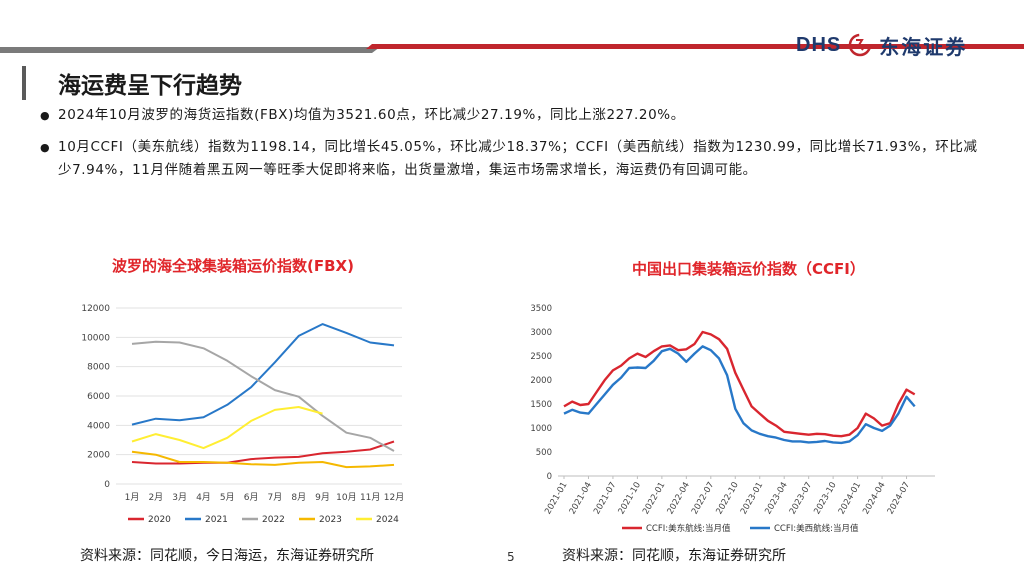 Image resolution: width=1024 pixels, height=576 pixels. I want to click on x-tick-label: 2023-04, so click(776, 499).